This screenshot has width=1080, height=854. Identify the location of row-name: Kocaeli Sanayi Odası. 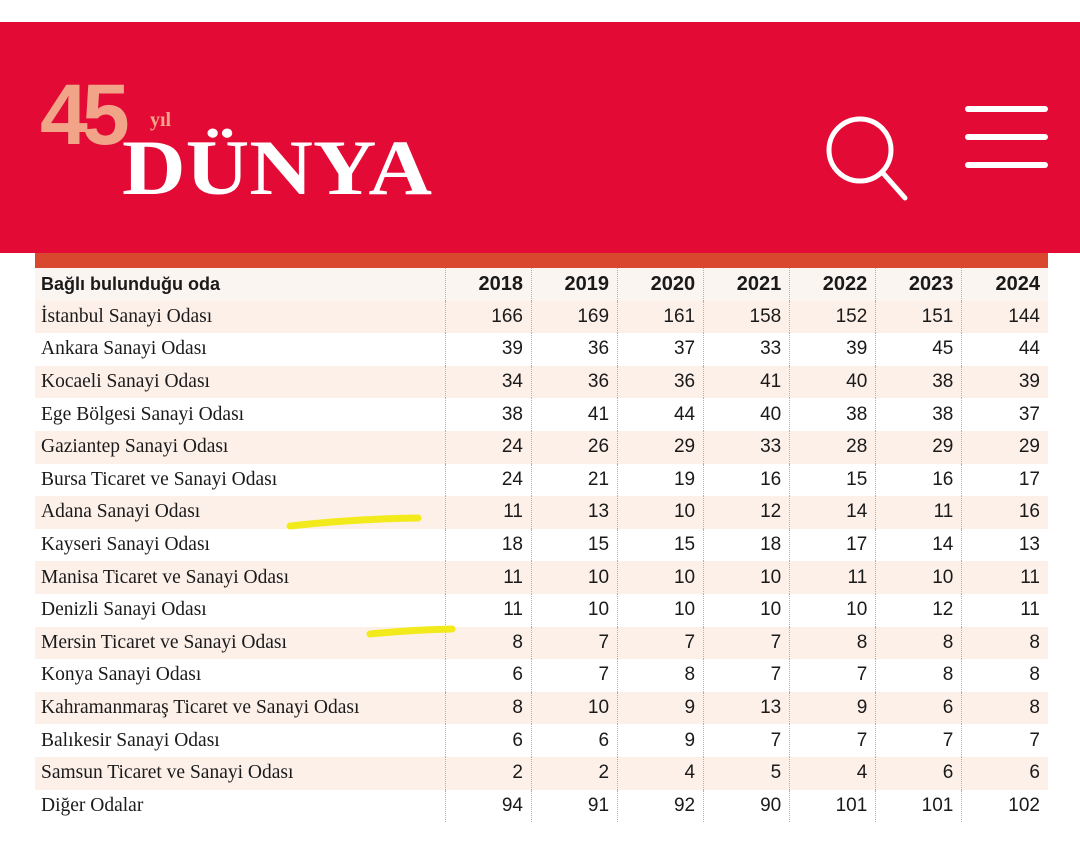
(240, 382).